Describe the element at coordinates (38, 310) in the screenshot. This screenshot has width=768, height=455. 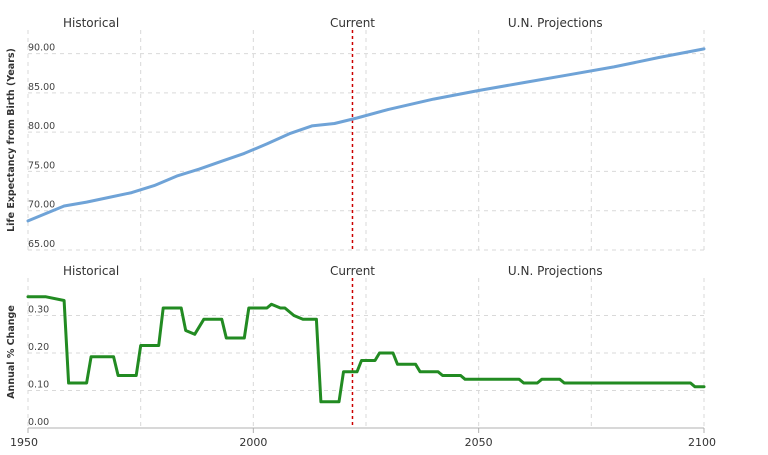
I see `y-tick-label: 0.30` at that location.